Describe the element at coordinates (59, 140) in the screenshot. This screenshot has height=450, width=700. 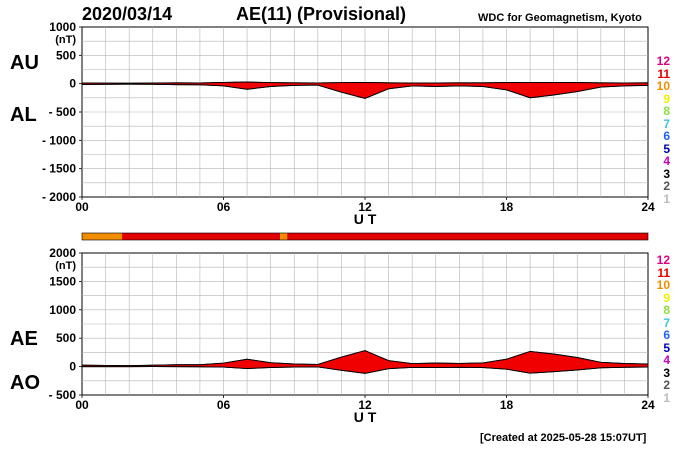
I see `y-tick-label: - 1000` at that location.